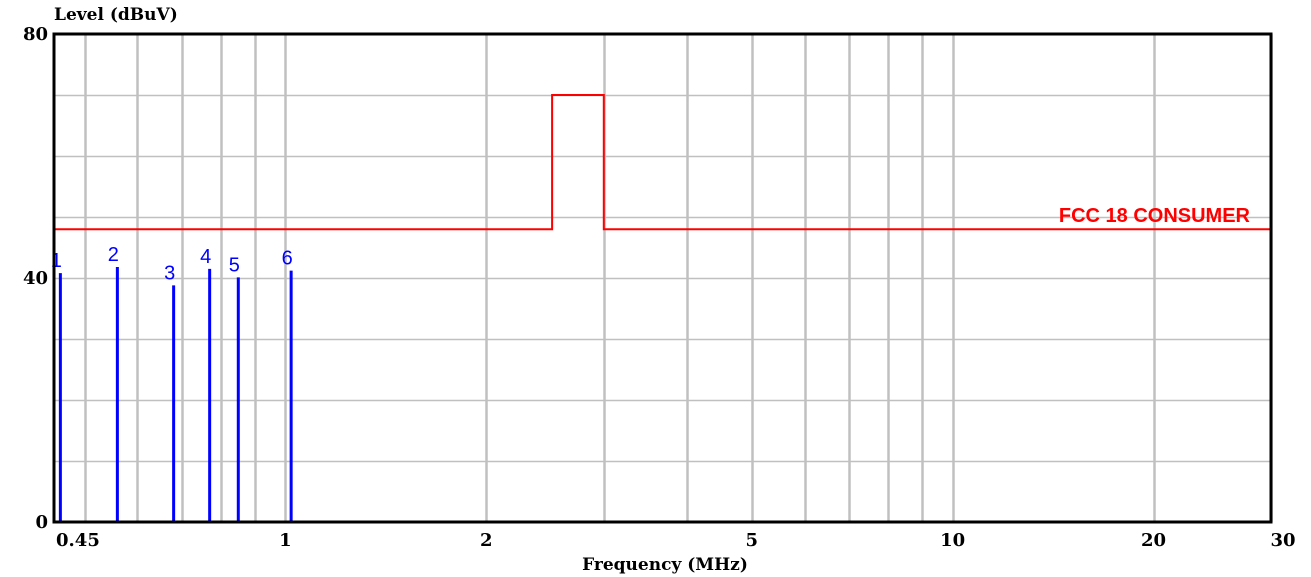 Image resolution: width=1311 pixels, height=577 pixels. Describe the element at coordinates (285, 540) in the screenshot. I see `x-tick-label: 1` at that location.